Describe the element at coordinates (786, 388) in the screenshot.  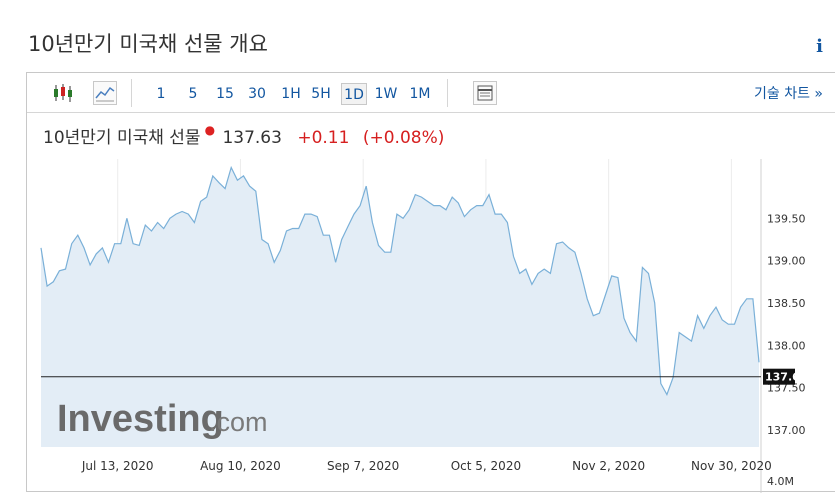
I see `y-tick-label: 137.50` at that location.